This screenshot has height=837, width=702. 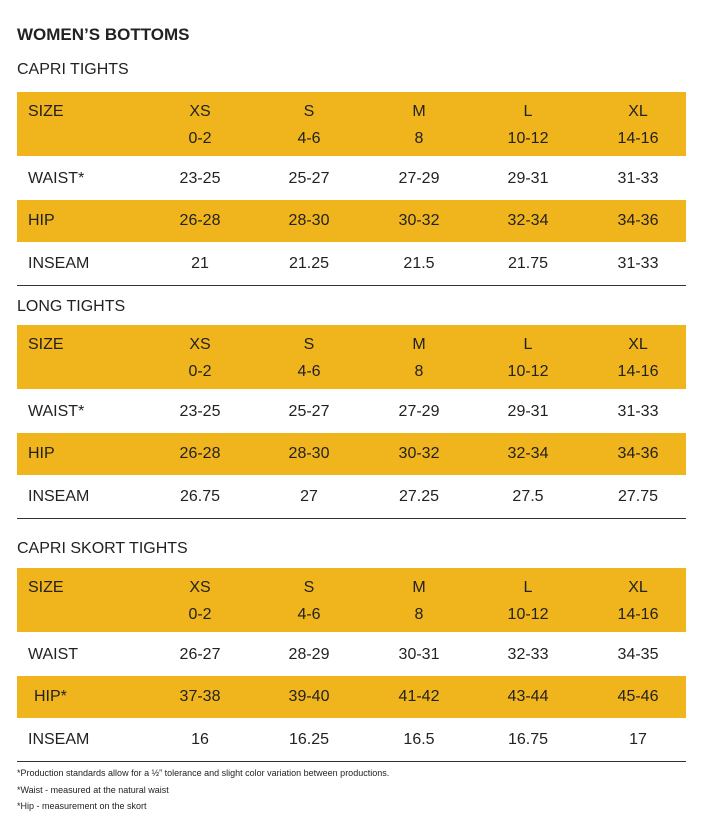 I want to click on row-label: WAIST, so click(x=53, y=654).